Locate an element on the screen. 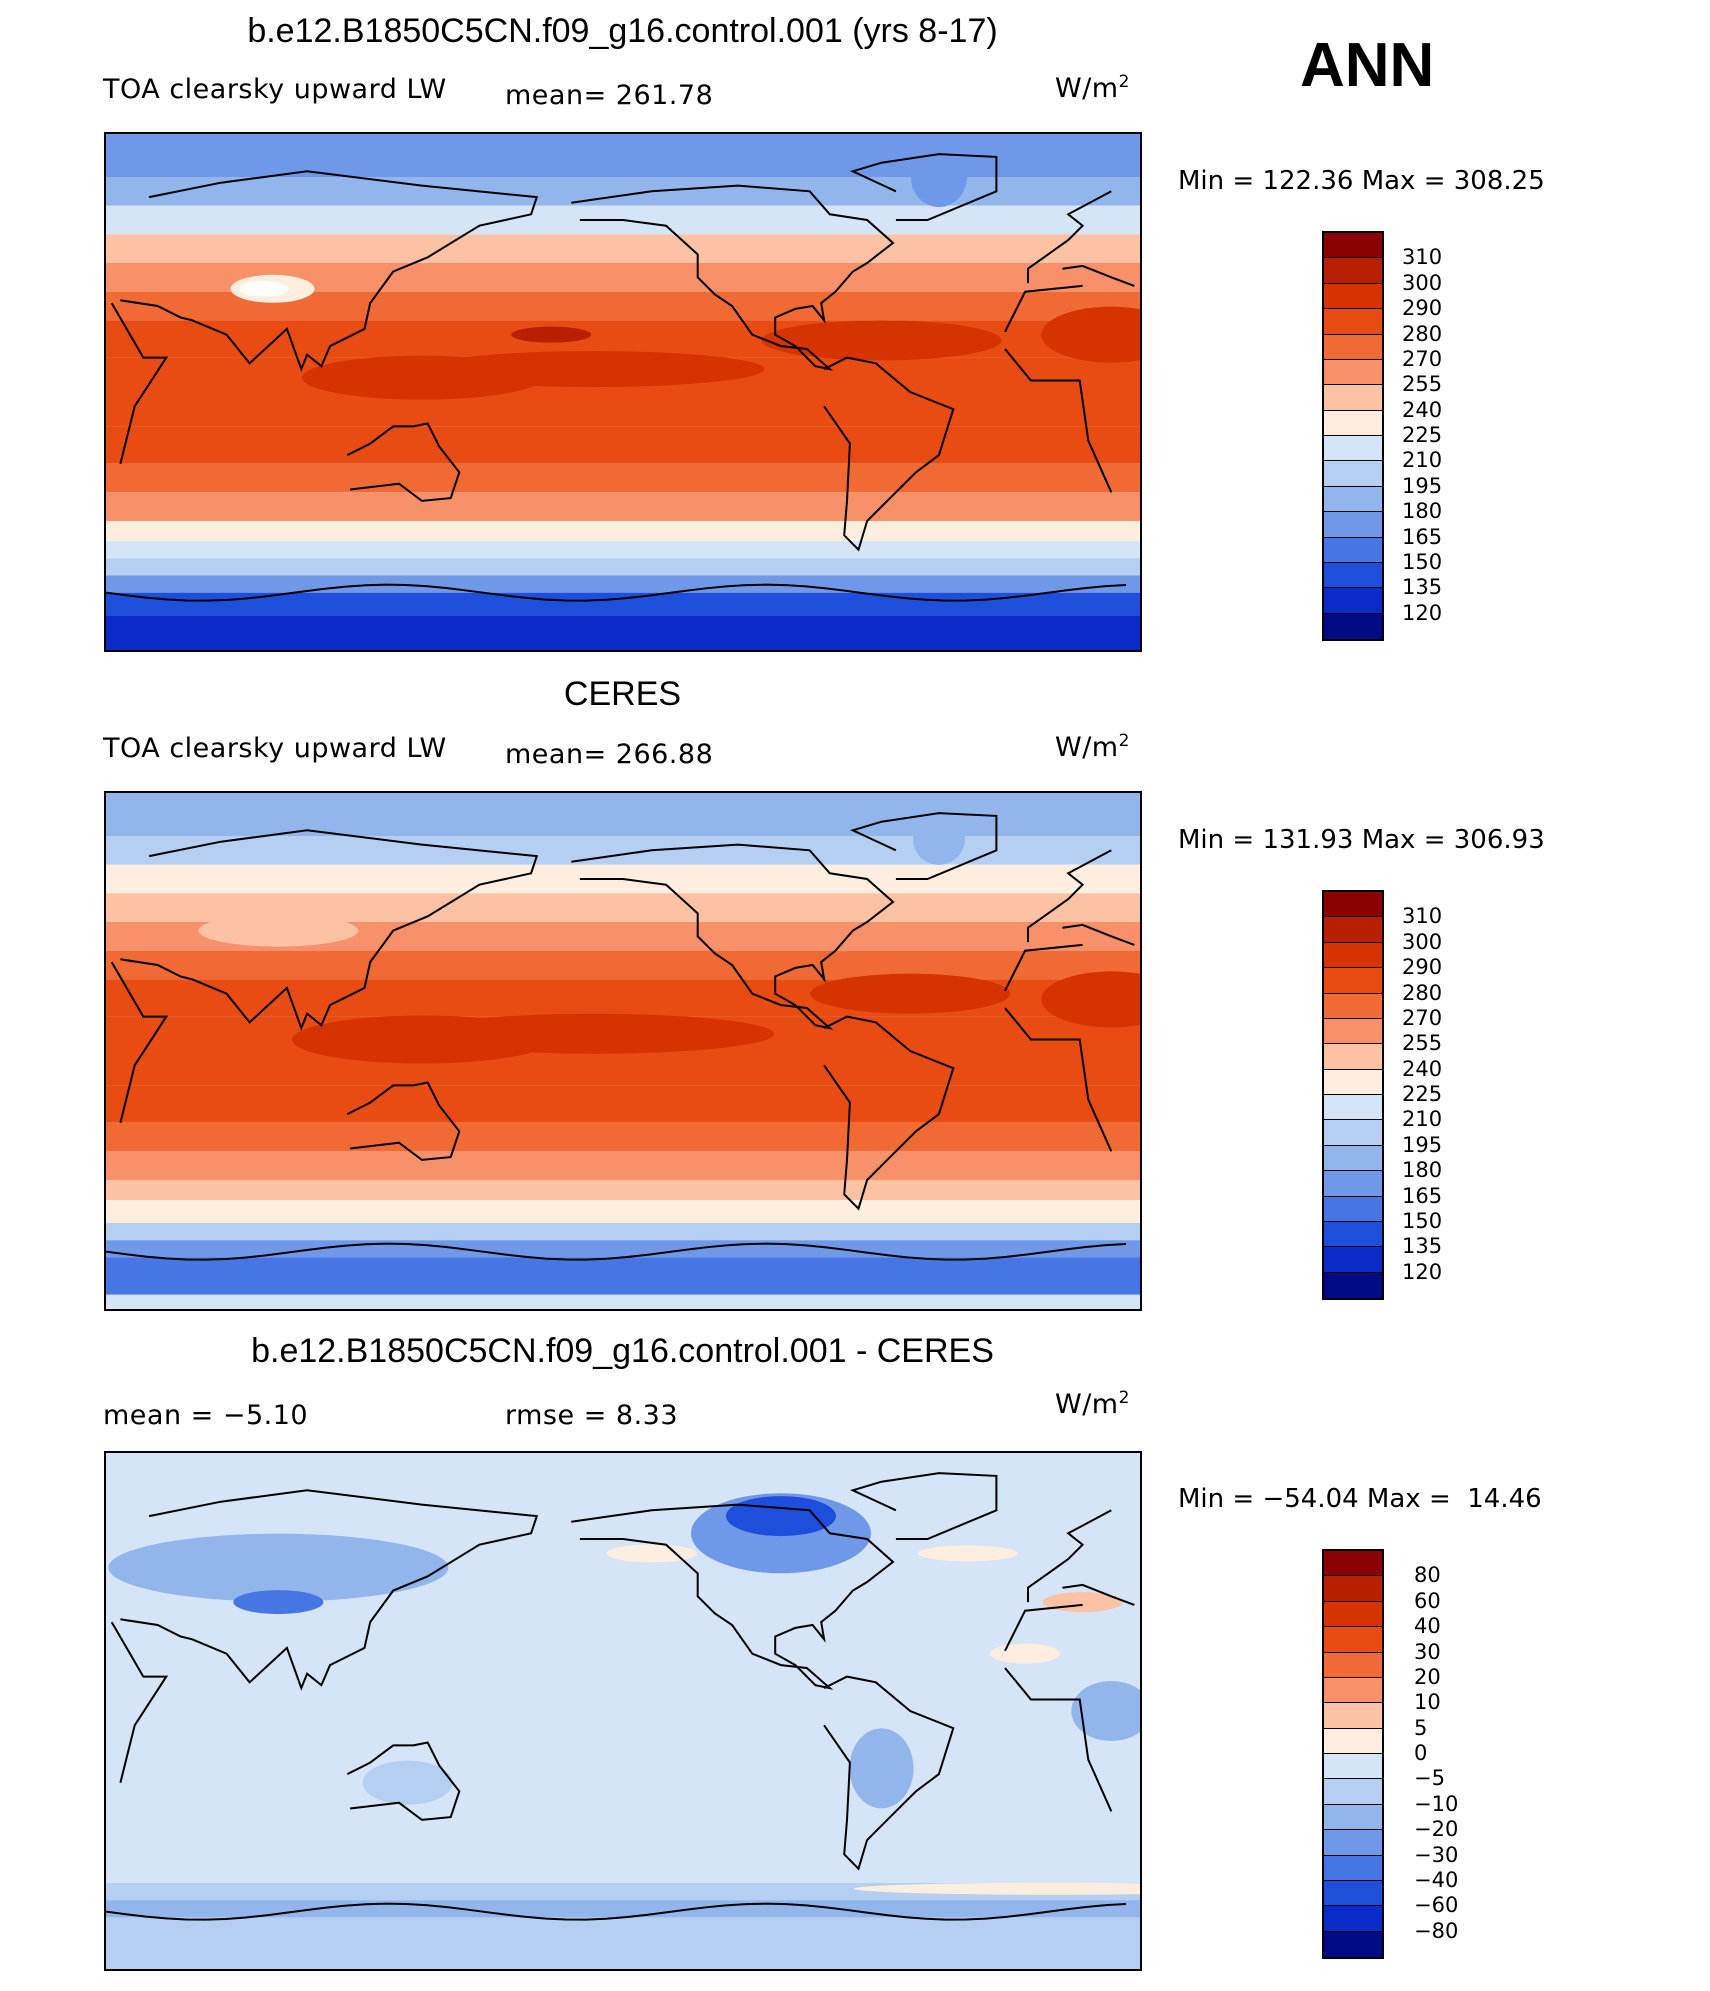 This screenshot has width=1710, height=1991. colorbar-tick-label: −40 is located at coordinates (1436, 1879).